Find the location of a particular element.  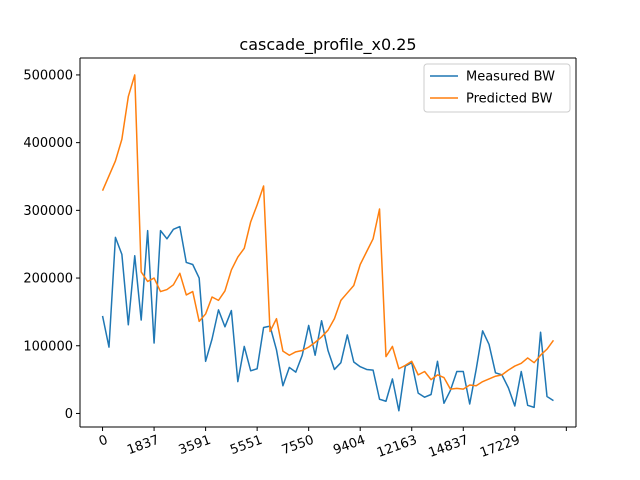

y-tick-label: 100000 is located at coordinates (48, 346).